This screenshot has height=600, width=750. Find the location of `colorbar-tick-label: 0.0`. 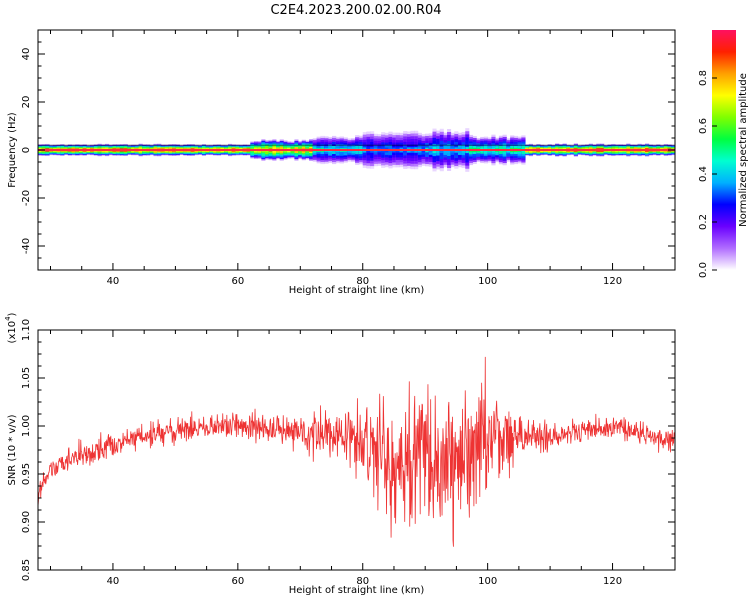

colorbar-tick-label: 0.0 is located at coordinates (703, 270).